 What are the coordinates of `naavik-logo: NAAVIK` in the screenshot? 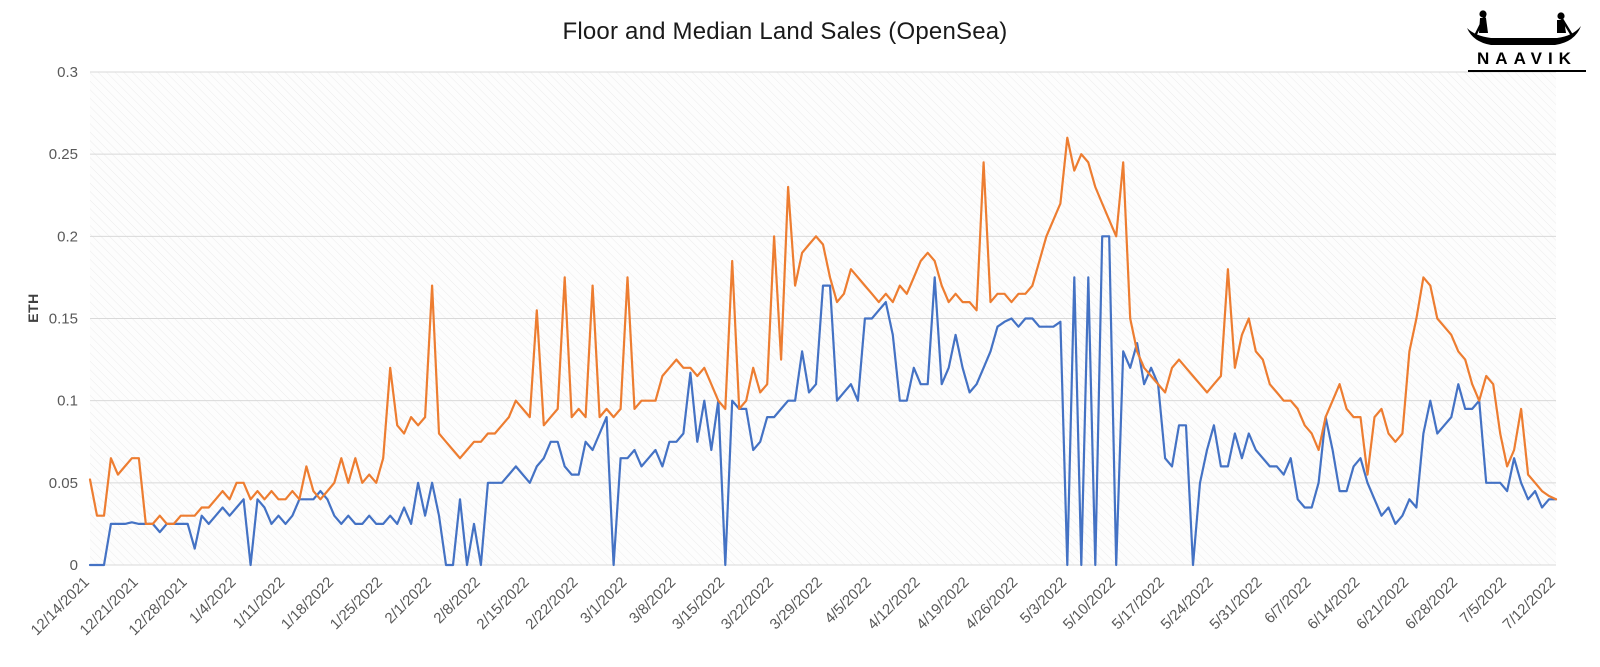 It's located at (1524, 39).